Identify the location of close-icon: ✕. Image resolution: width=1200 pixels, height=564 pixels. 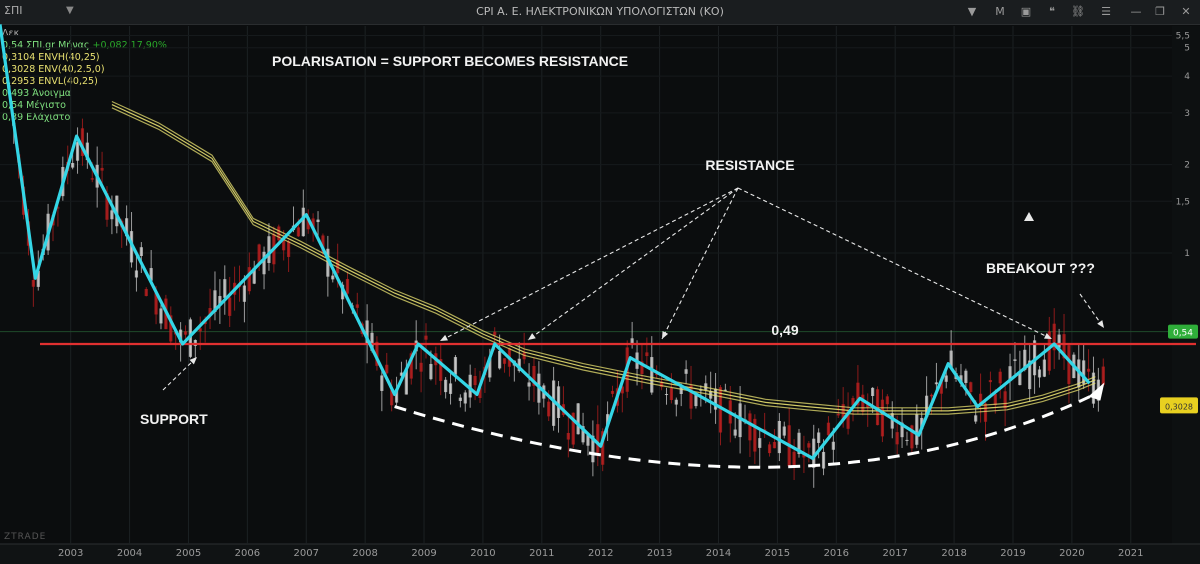
(1186, 11).